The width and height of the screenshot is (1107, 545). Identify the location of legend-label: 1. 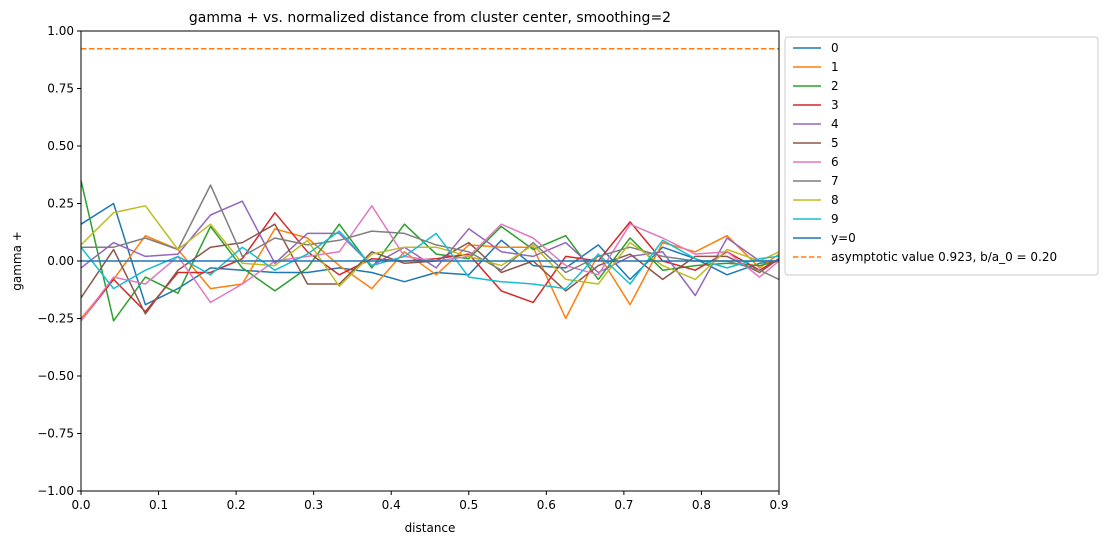
(835, 67).